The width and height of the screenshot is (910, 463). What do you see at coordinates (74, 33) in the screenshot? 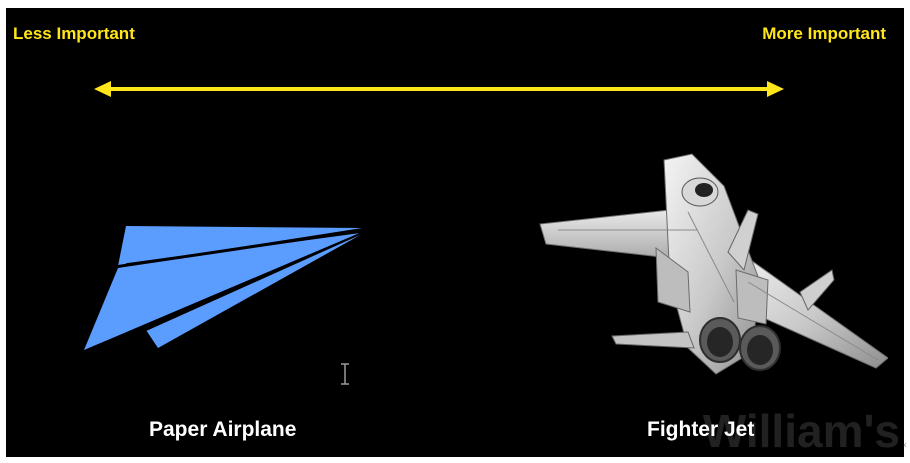
I see `less-important-label: Less Important` at bounding box center [74, 33].